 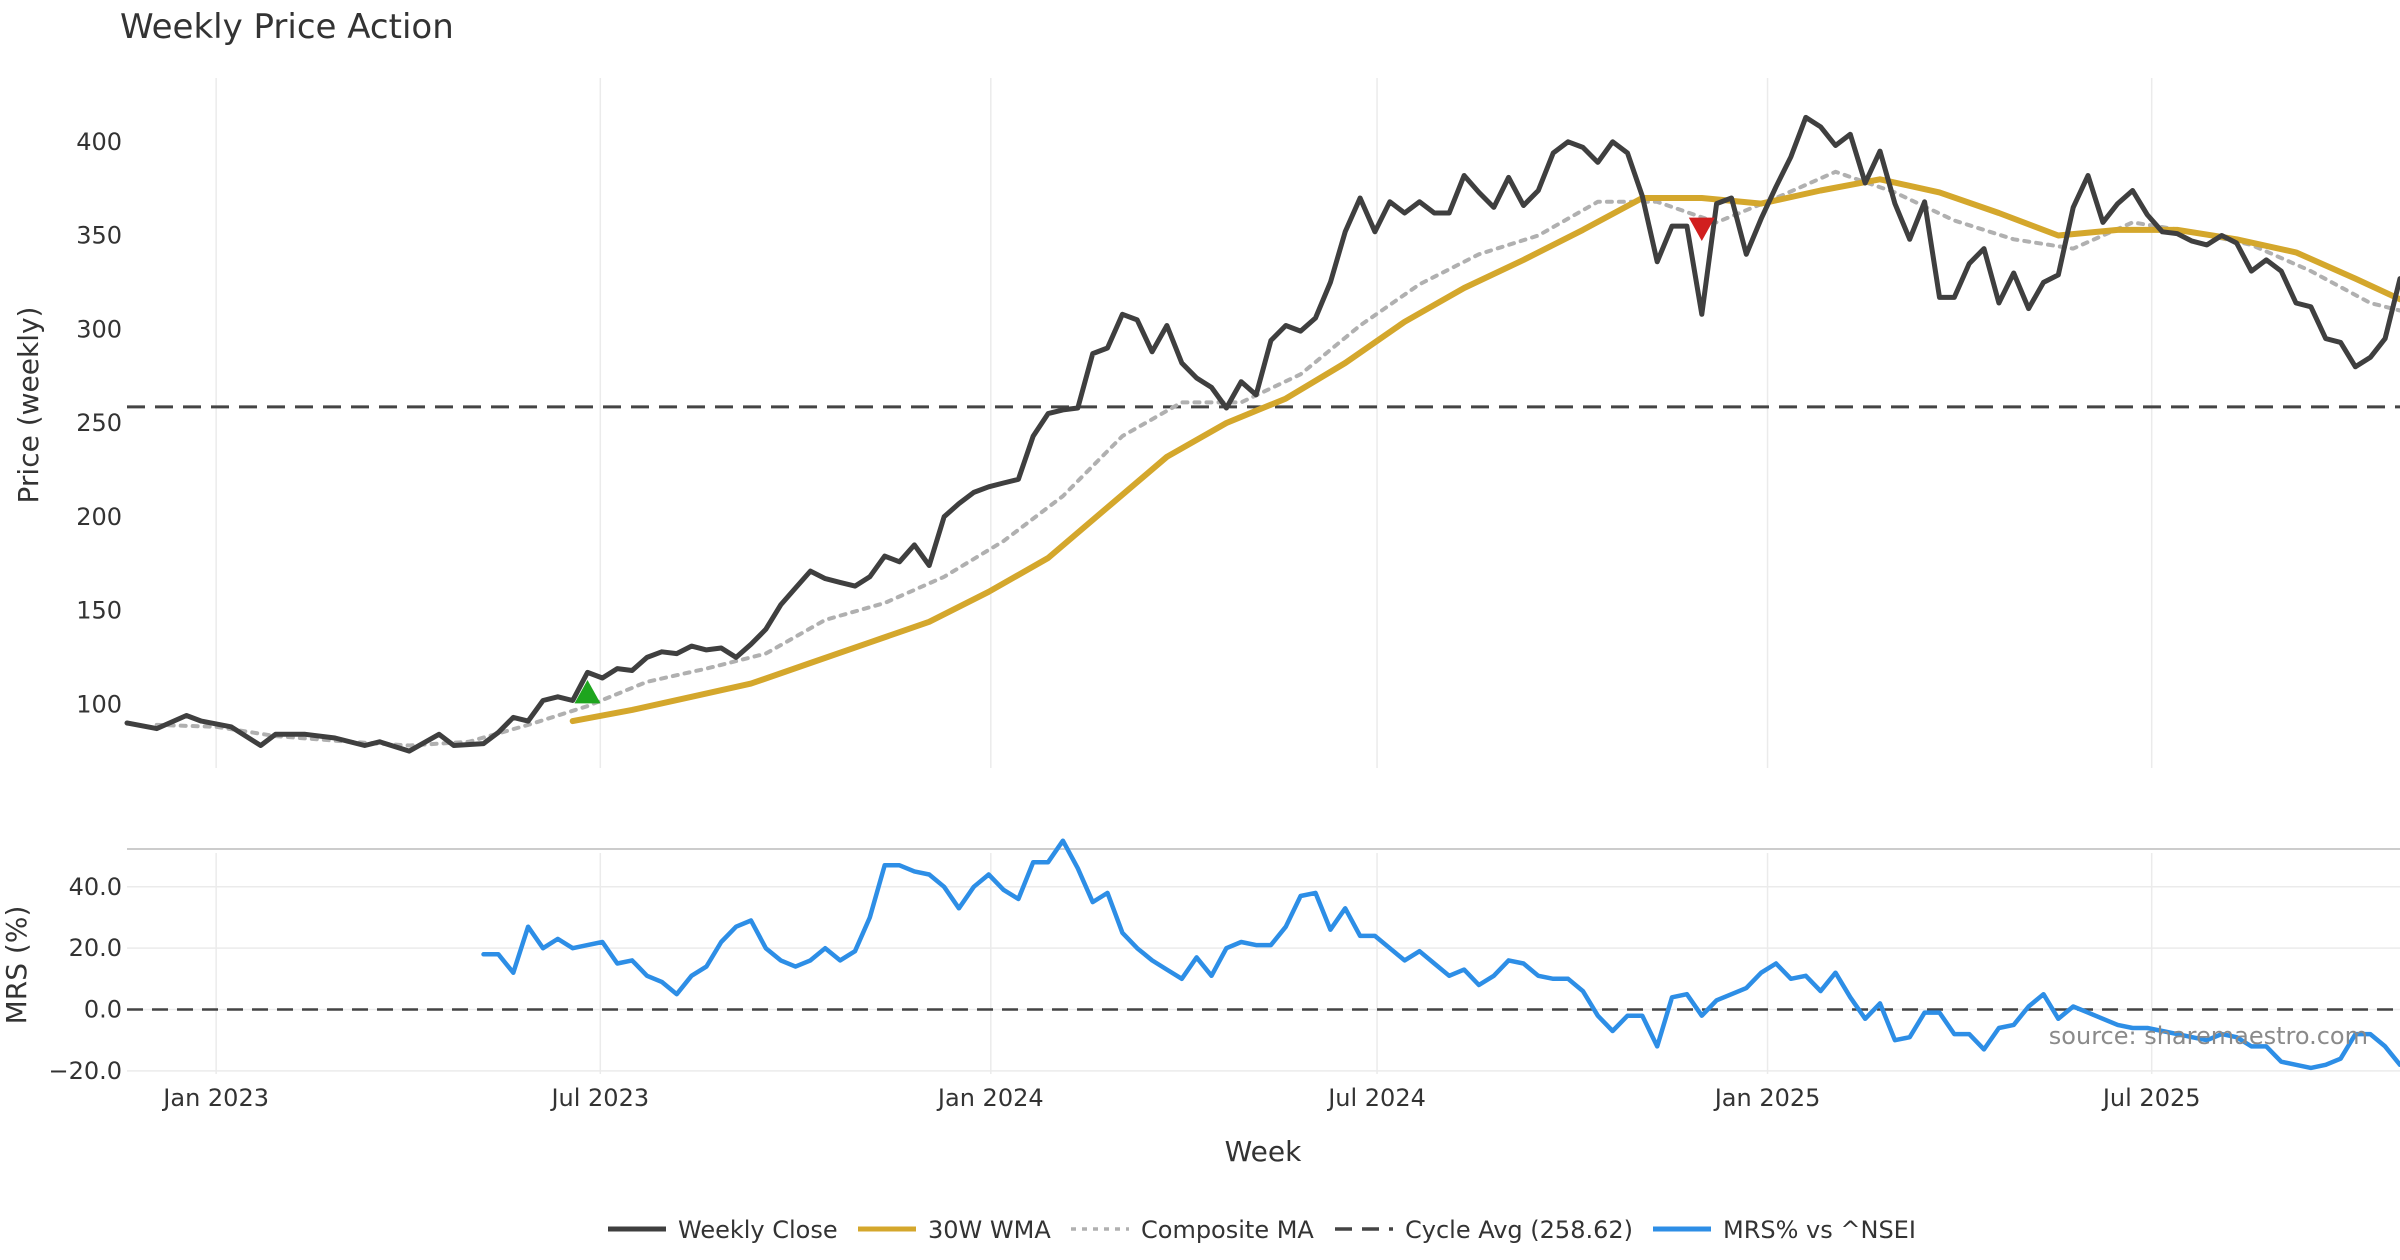 I want to click on sell-signal-marker, so click(x=1701, y=229).